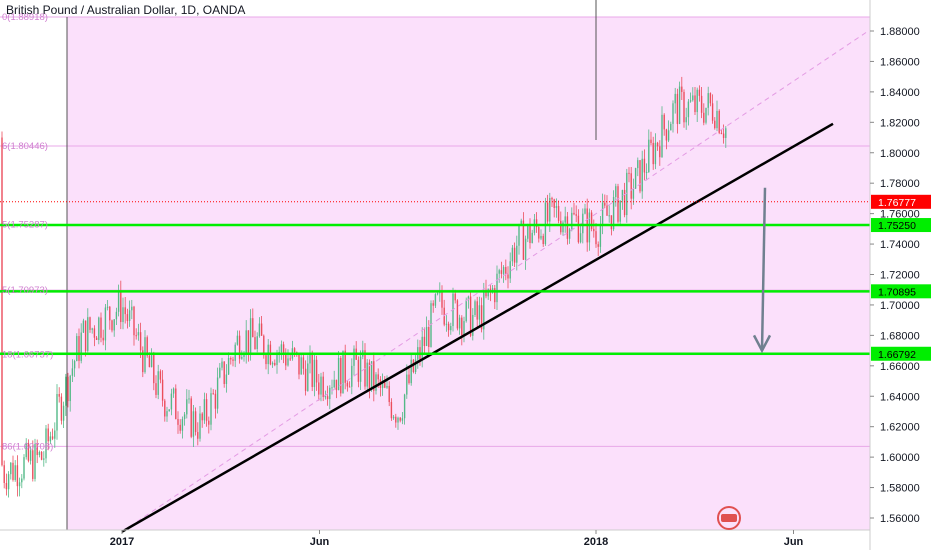  What do you see at coordinates (762, 270) in the screenshot?
I see `down-arrow-annotation` at bounding box center [762, 270].